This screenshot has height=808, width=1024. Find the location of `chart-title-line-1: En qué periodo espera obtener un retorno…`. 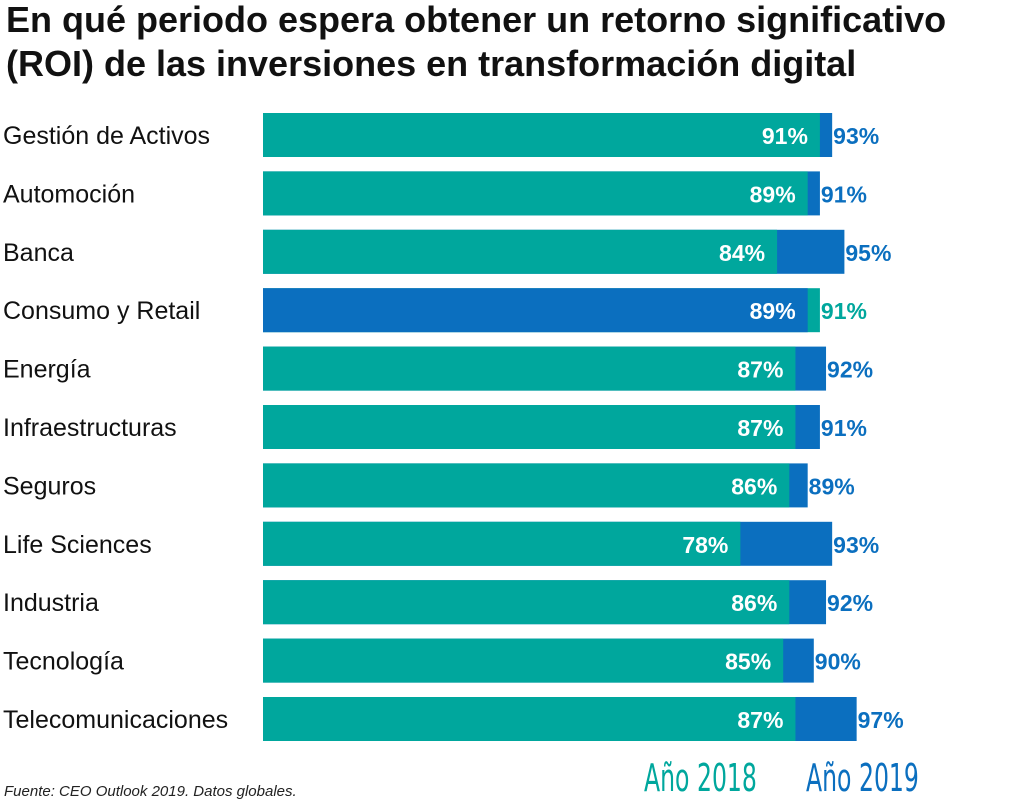

chart-title-line-1: En qué periodo espera obtener un retorno… is located at coordinates (476, 20).